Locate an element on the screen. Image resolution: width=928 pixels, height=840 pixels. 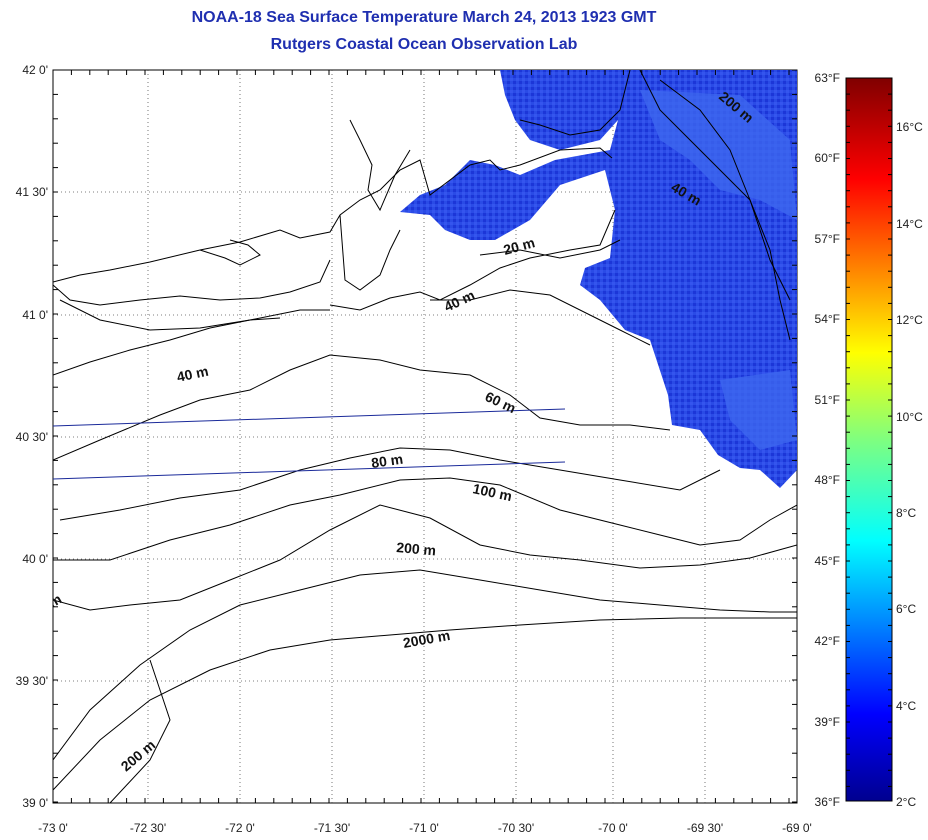
fahrenheit-tick-label: 36°F is located at coordinates (827, 802).